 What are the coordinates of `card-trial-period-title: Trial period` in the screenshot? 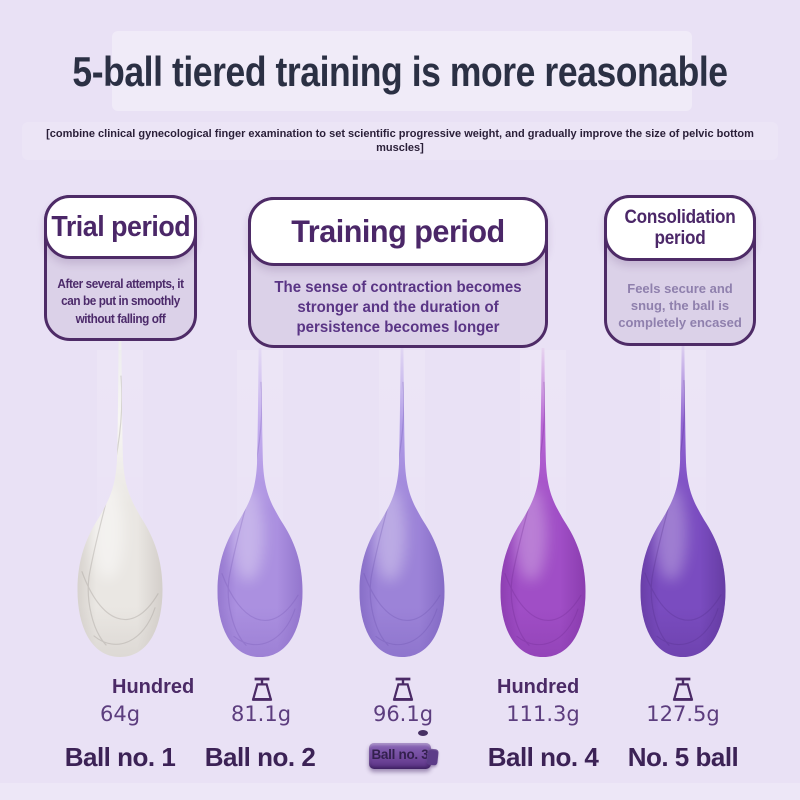 It's located at (120, 227).